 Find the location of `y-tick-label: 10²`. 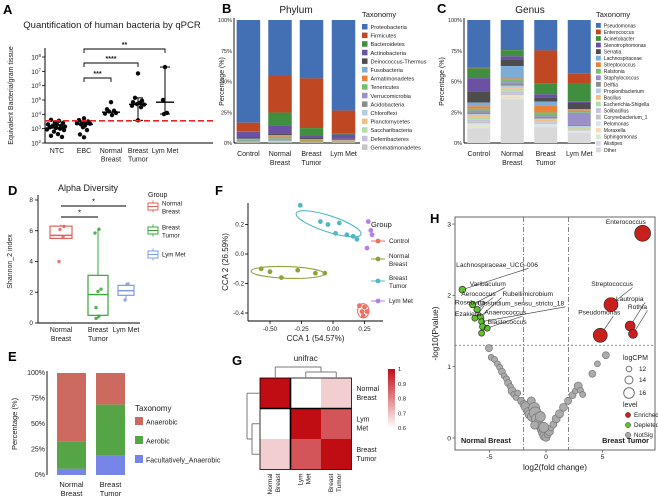

y-tick-label: 10² is located at coordinates (36, 143).